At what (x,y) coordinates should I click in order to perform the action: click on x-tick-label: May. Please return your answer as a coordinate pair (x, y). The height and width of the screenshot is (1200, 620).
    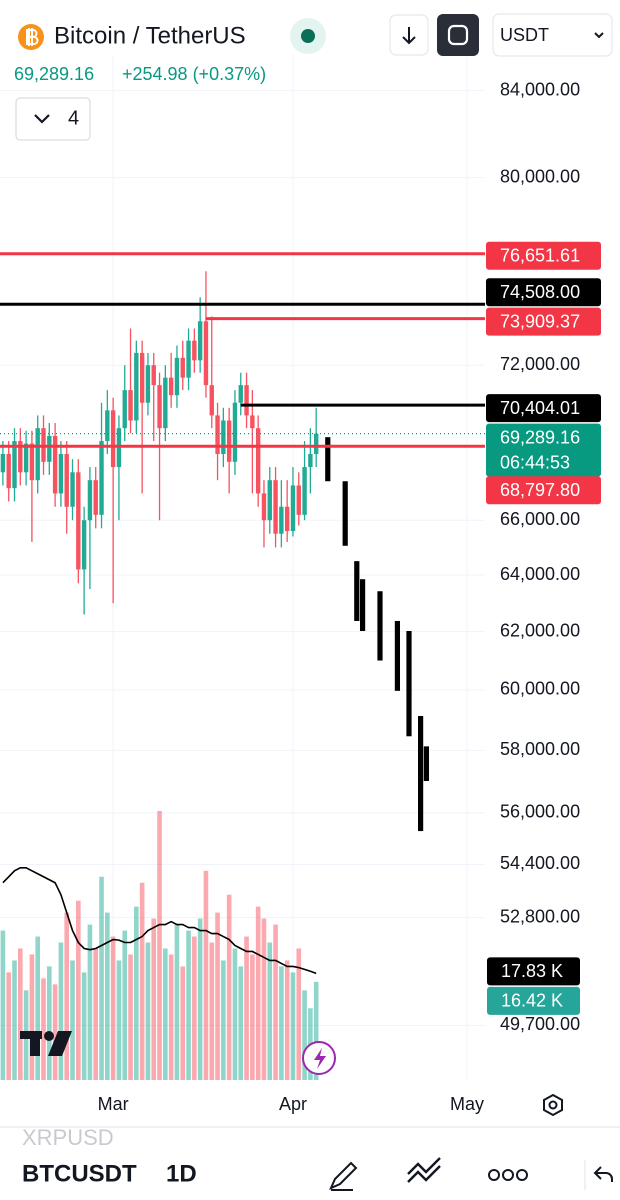
    Looking at the image, I should click on (467, 1104).